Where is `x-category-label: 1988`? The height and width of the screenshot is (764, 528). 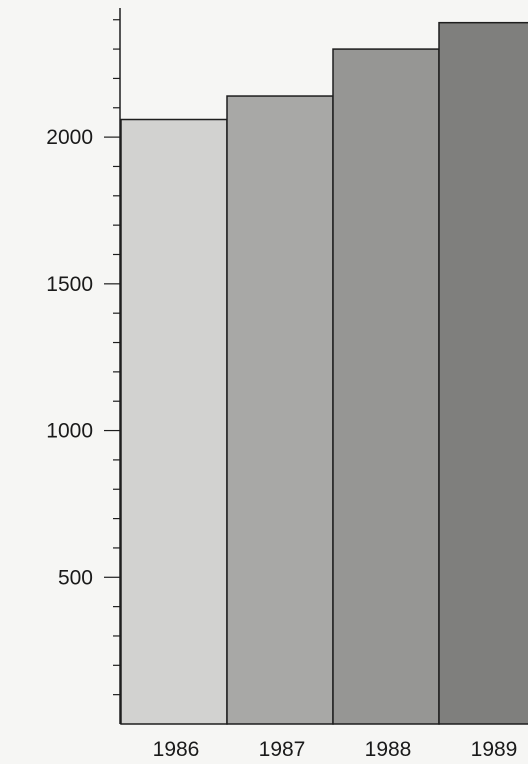
x-category-label: 1988 is located at coordinates (388, 749).